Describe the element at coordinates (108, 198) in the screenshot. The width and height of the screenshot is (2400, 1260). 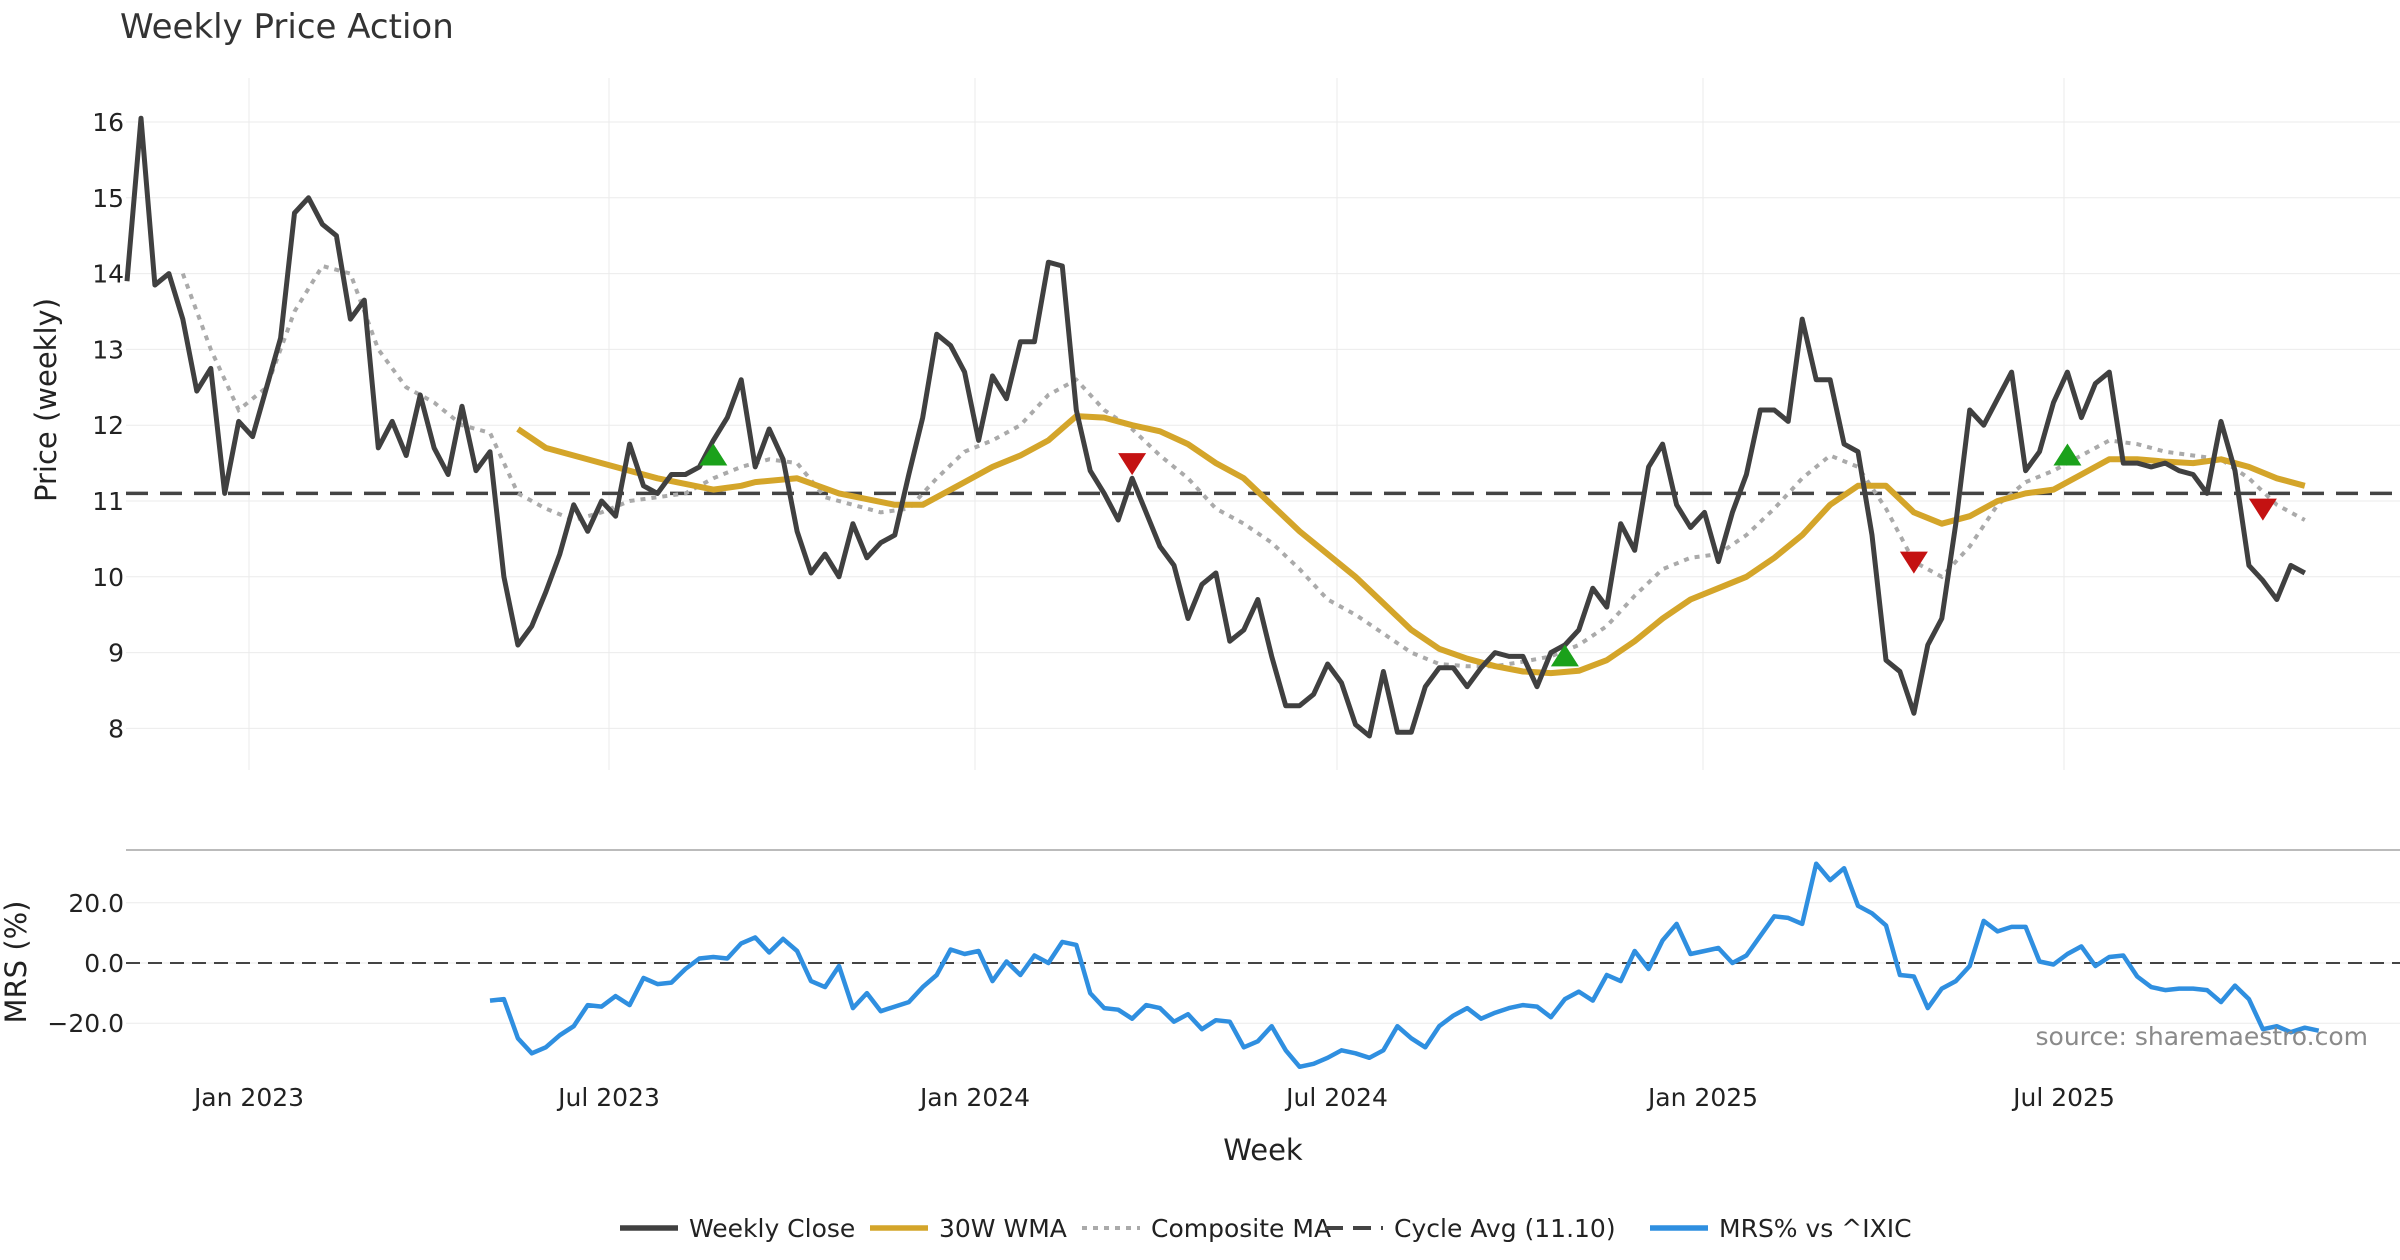
I see `price-y-tick-label: 15` at that location.